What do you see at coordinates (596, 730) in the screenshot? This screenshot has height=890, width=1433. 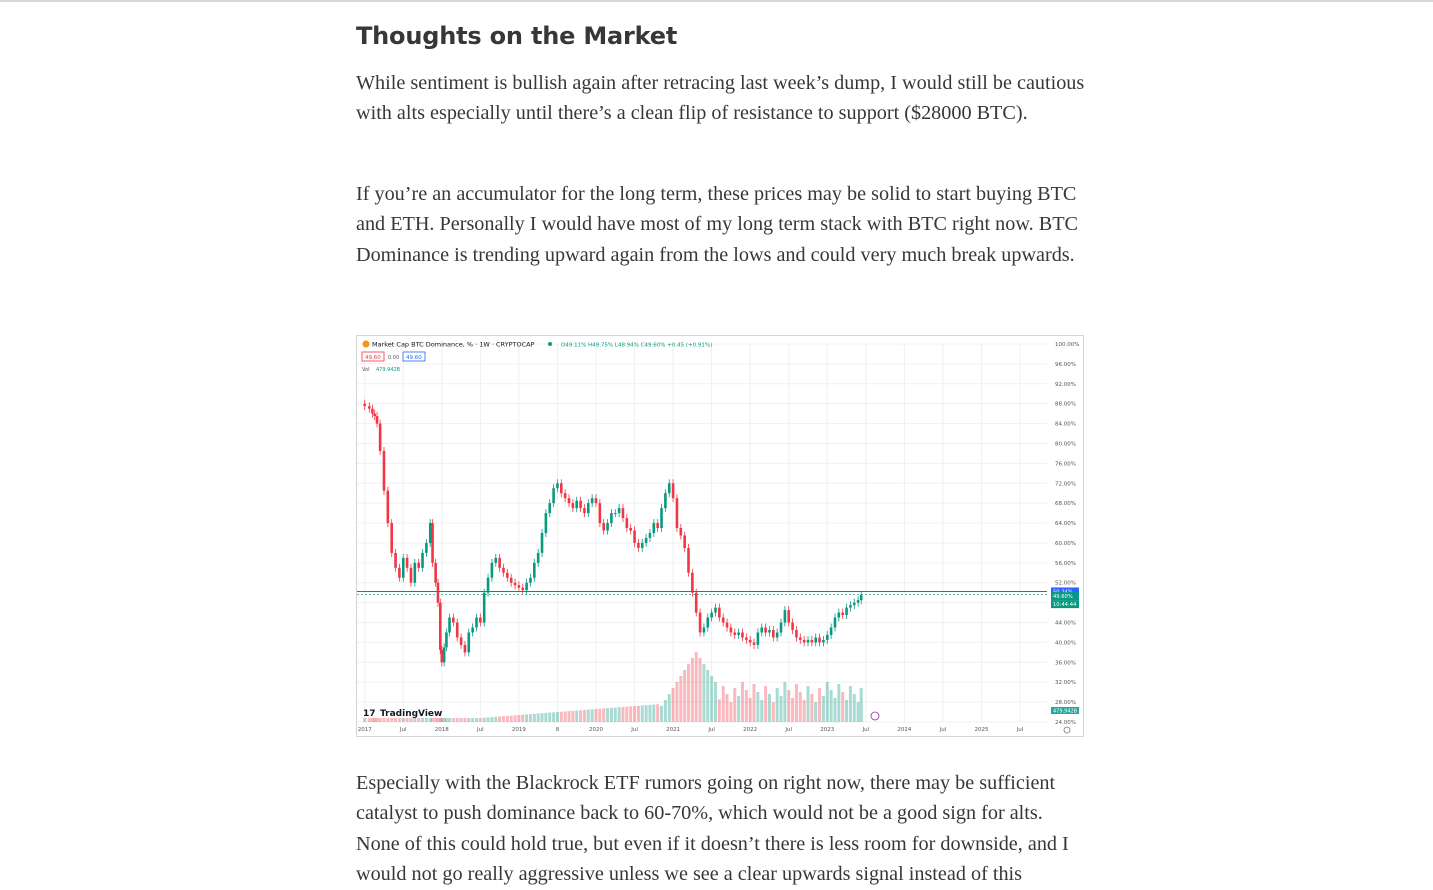 I see `x-tick-label: 2020` at bounding box center [596, 730].